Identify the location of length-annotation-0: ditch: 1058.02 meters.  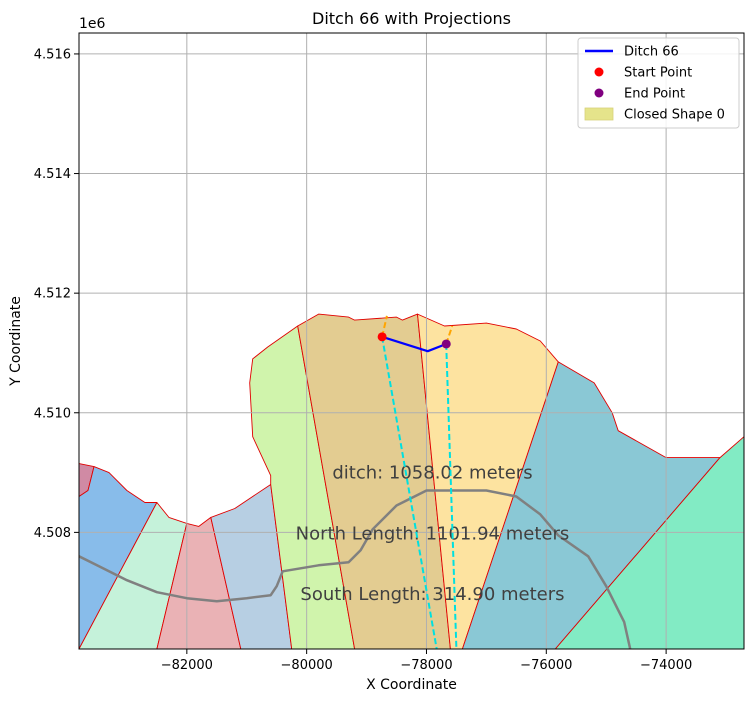
(432, 473).